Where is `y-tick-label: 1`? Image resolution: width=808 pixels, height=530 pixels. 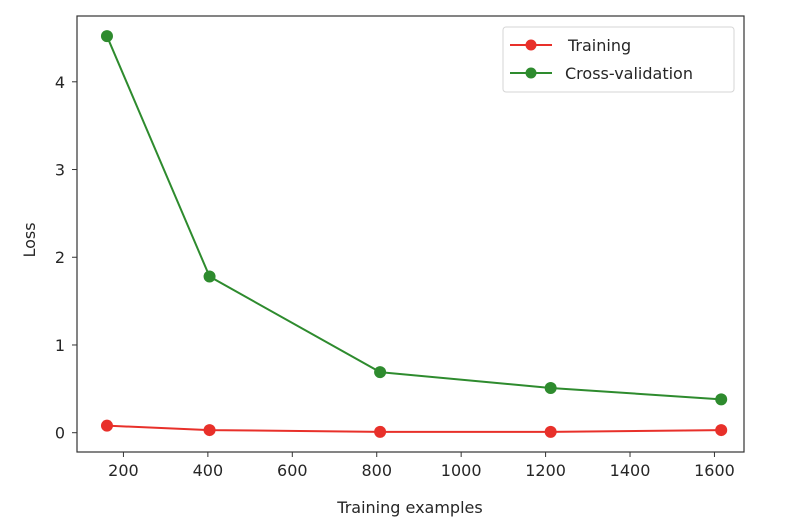
y-tick-label: 1 is located at coordinates (60, 345).